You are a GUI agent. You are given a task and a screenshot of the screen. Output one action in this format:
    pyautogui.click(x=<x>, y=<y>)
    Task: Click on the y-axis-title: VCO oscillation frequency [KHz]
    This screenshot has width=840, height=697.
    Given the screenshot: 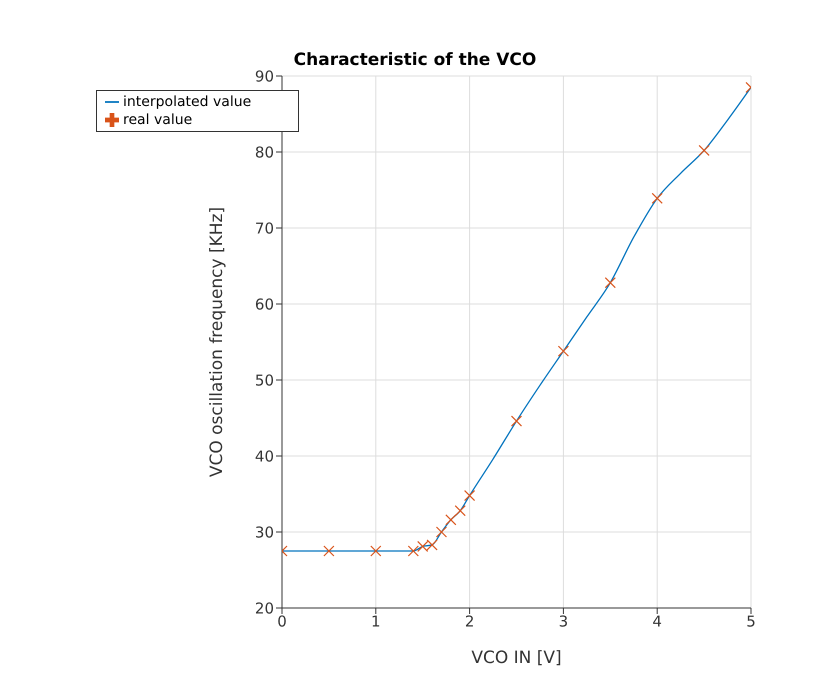 What is the action you would take?
    pyautogui.click(x=217, y=342)
    